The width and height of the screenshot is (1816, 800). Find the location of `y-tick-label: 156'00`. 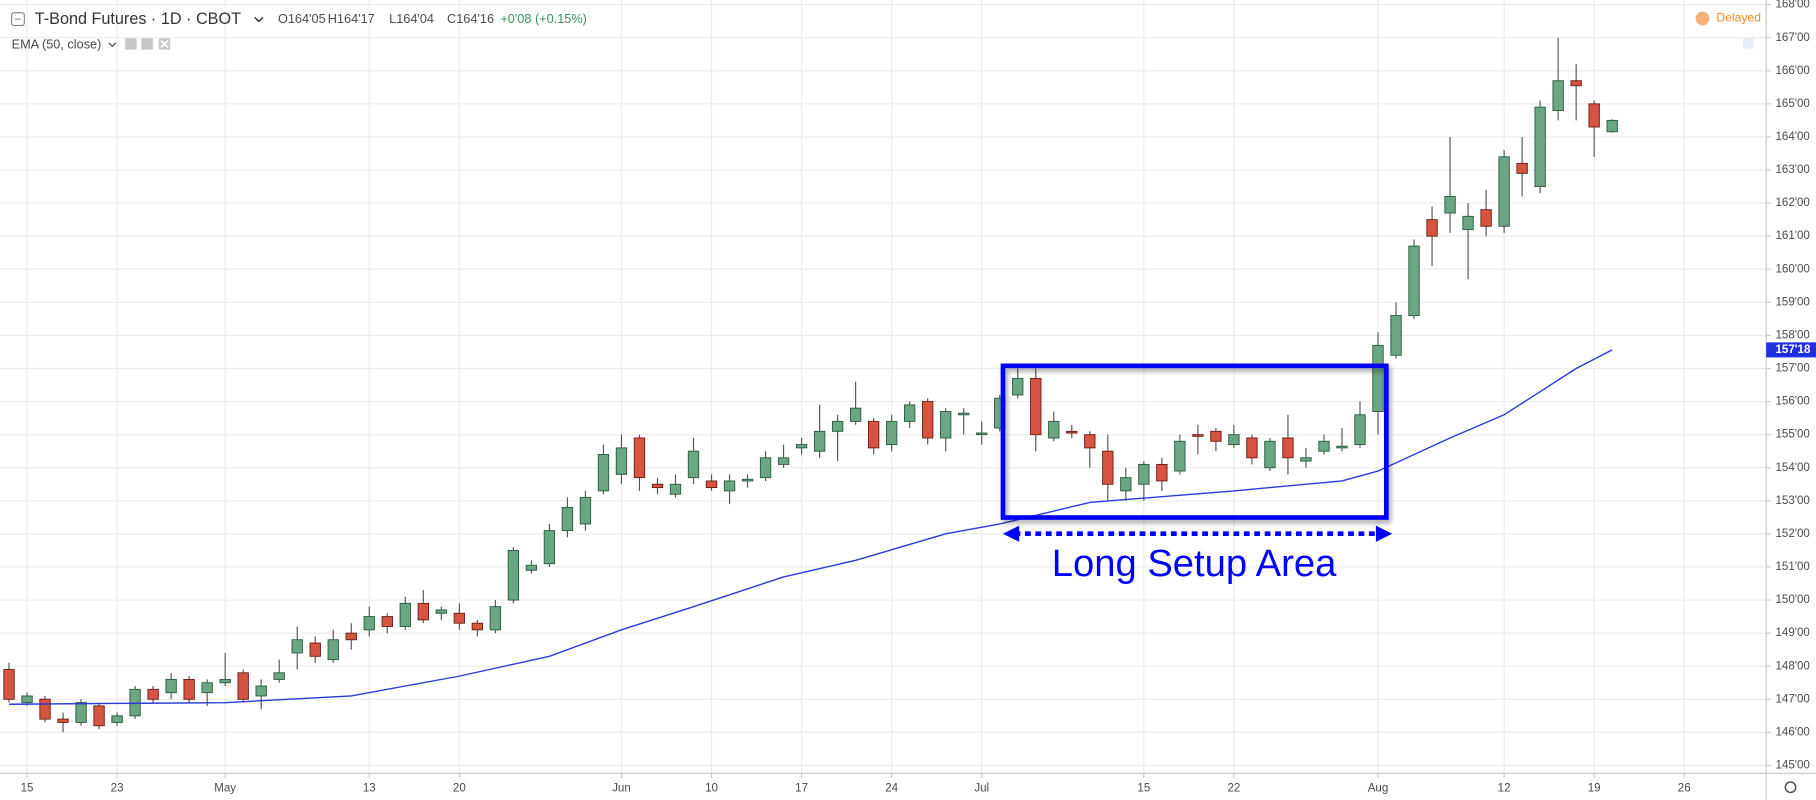

y-tick-label: 156'00 is located at coordinates (1792, 402).